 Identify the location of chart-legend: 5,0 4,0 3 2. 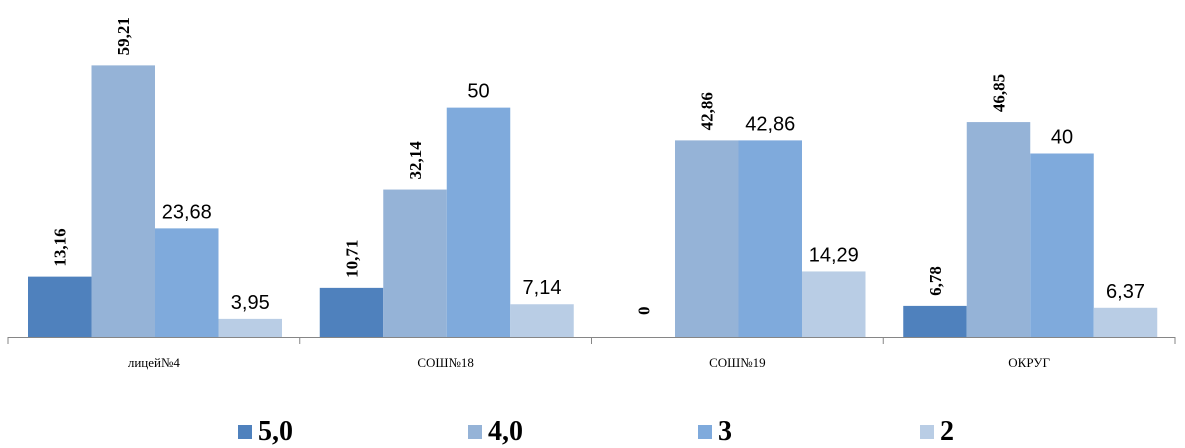
(592, 431).